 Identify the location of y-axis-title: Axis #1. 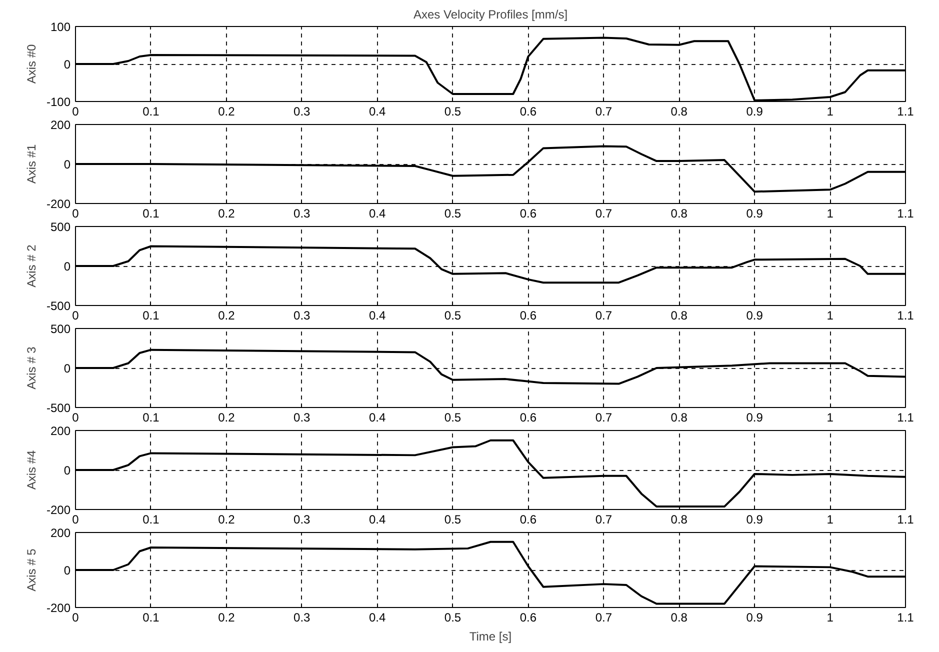
(31, 164).